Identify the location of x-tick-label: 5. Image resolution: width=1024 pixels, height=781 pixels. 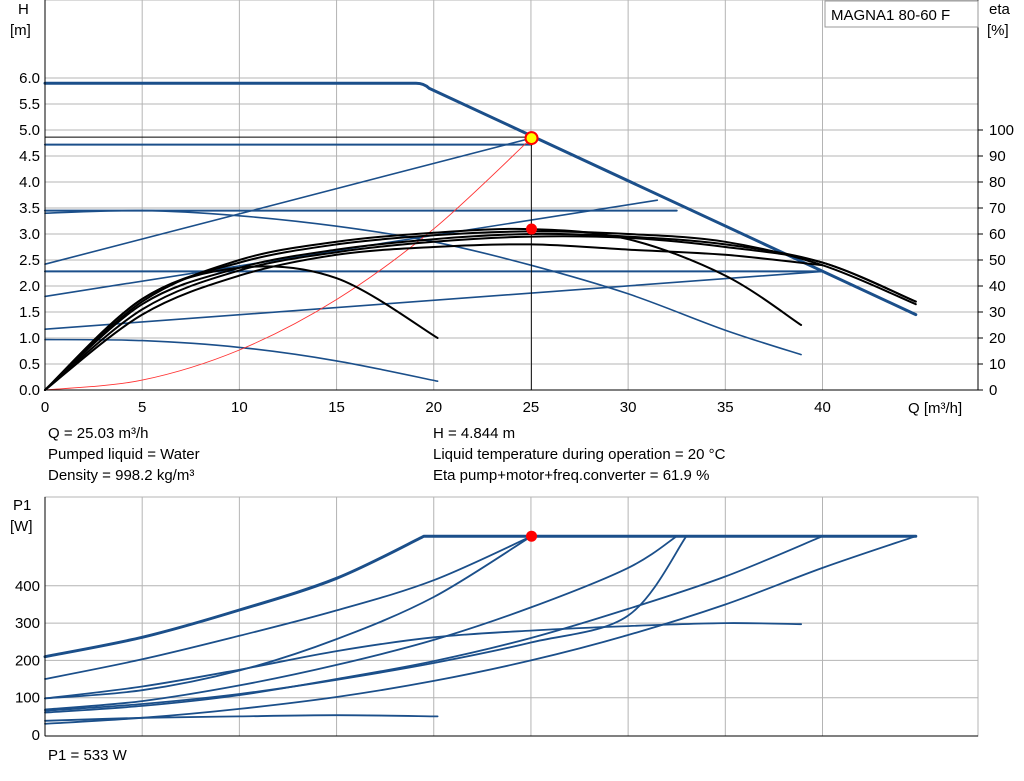
(142, 407).